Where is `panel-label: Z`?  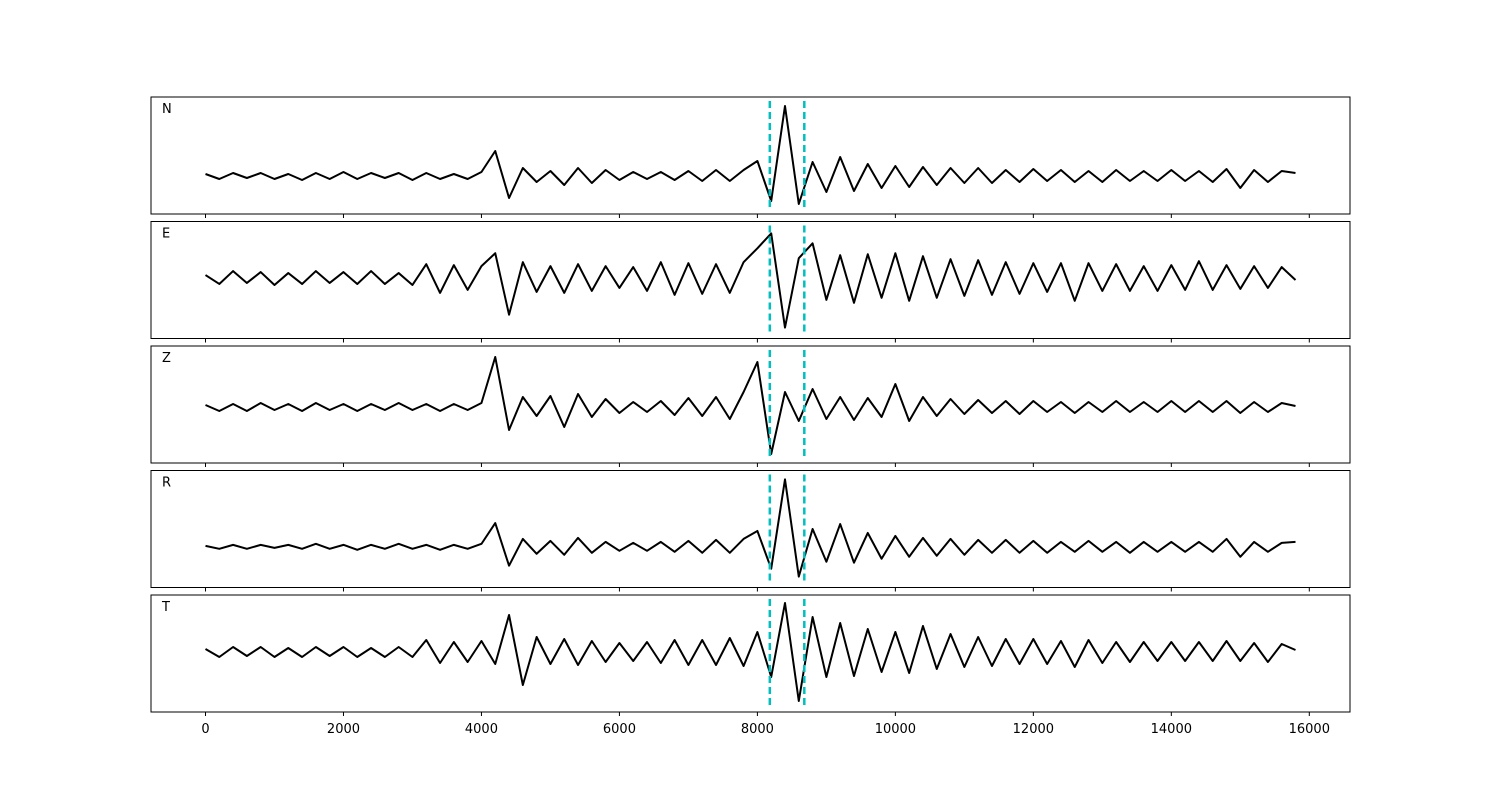
panel-label: Z is located at coordinates (166, 358).